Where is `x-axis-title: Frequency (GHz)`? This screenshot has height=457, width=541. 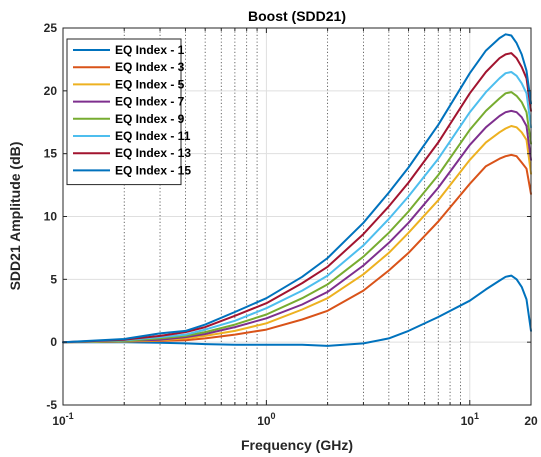 x-axis-title: Frequency (GHz) is located at coordinates (297, 445).